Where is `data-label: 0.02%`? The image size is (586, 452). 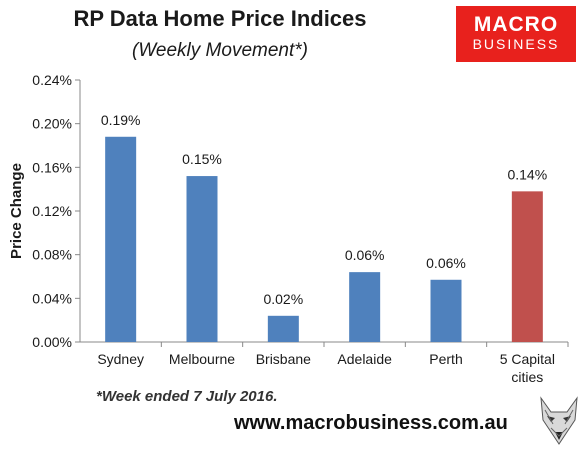
data-label: 0.02% is located at coordinates (283, 299).